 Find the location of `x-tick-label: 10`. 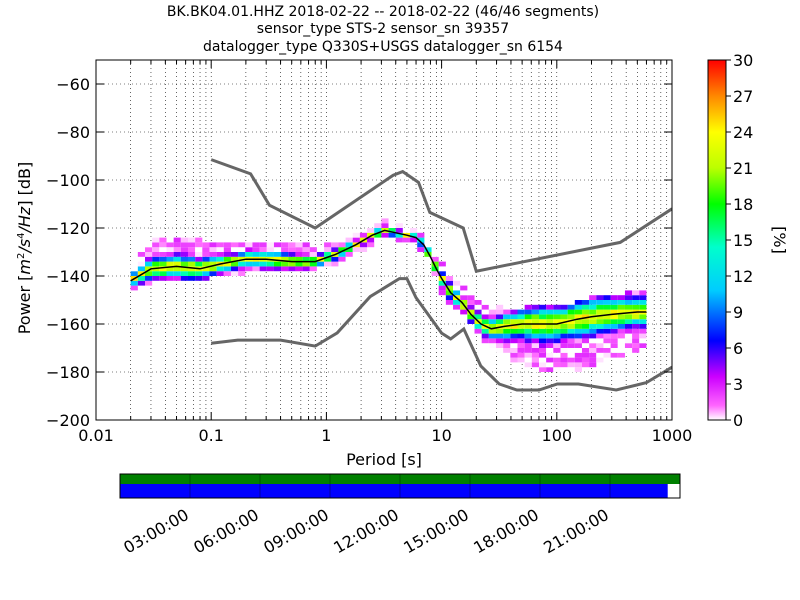

x-tick-label: 10 is located at coordinates (441, 435).